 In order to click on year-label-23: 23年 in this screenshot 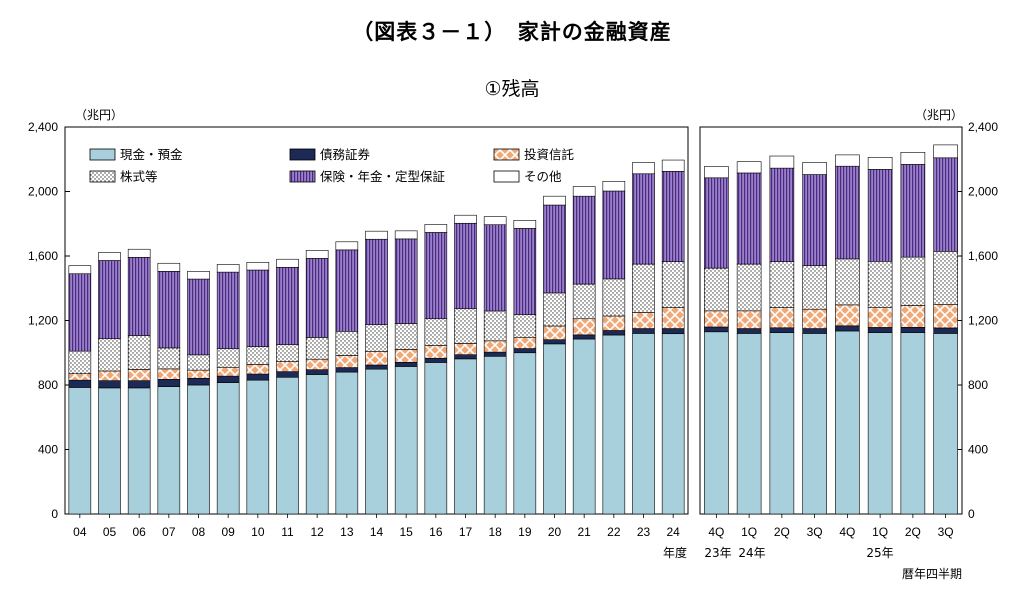, I will do `click(717, 553)`.